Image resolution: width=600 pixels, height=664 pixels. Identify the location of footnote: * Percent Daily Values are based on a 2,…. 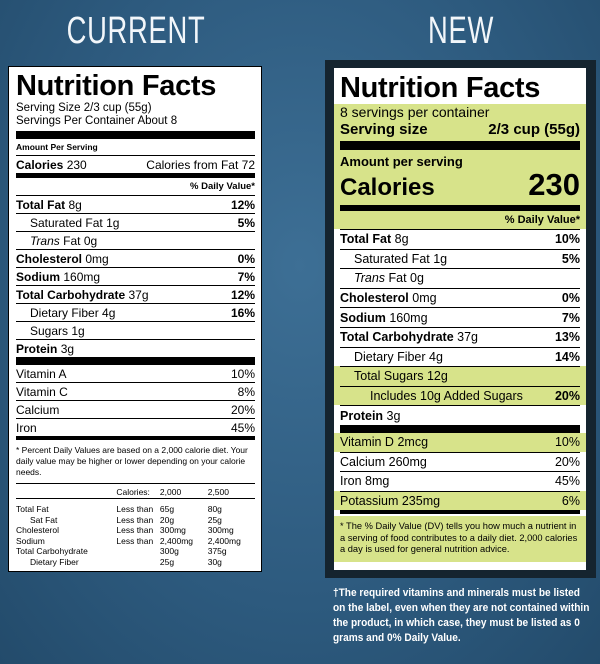
(132, 461).